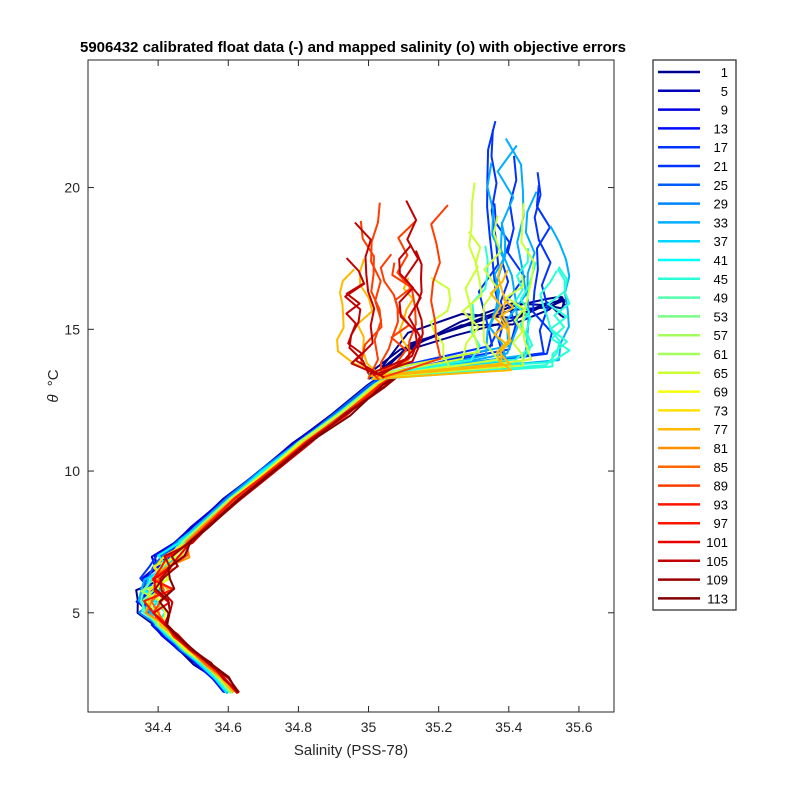  I want to click on legend-label: 33, so click(721, 222).